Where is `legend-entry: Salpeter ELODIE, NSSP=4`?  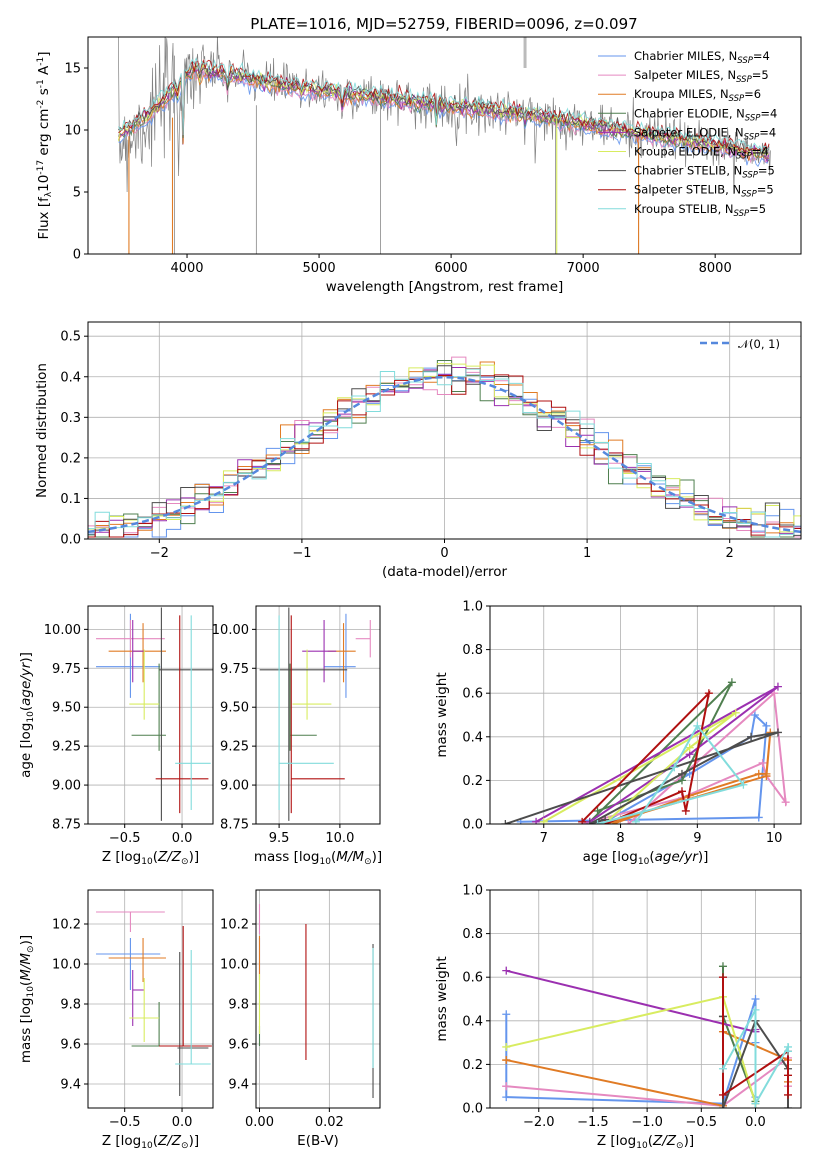
legend-entry: Salpeter ELODIE, NSSP=4 is located at coordinates (705, 133).